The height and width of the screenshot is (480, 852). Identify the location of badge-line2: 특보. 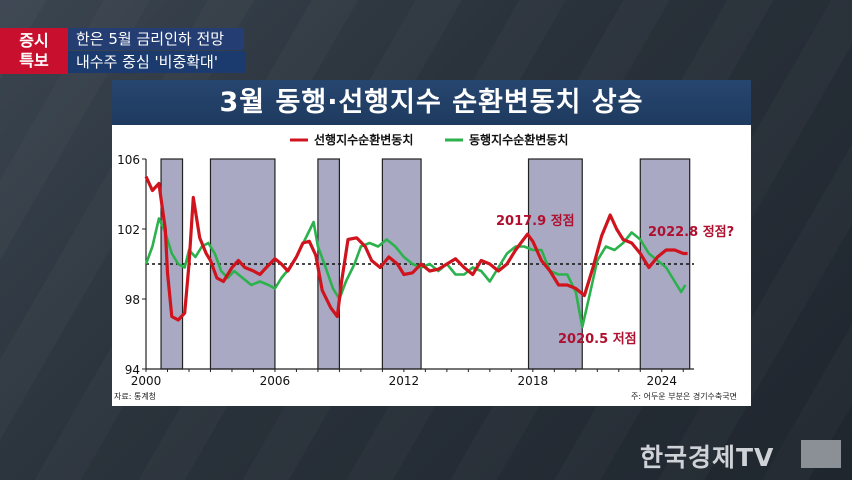
(34, 60).